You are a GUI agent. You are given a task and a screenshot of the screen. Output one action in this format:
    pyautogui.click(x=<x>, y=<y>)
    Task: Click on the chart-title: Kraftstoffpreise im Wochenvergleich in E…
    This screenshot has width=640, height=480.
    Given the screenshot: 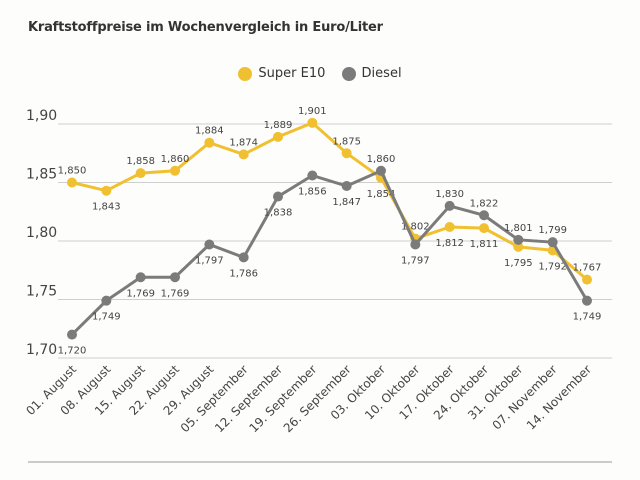 What is the action you would take?
    pyautogui.click(x=205, y=27)
    